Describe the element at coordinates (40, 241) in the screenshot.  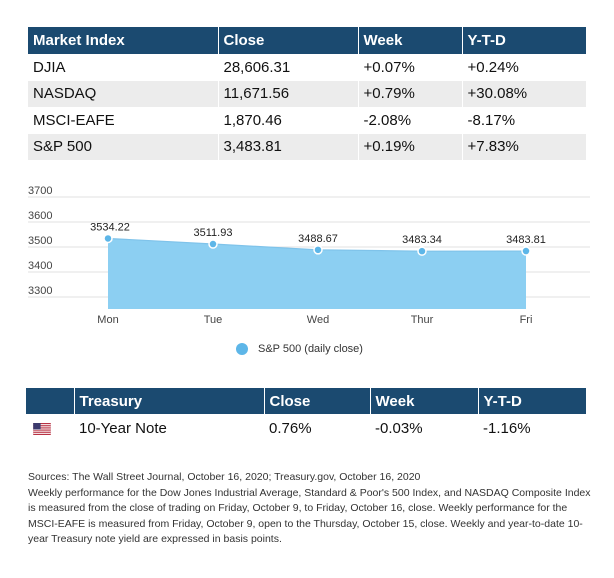
I see `y-tick-label: 3500` at that location.